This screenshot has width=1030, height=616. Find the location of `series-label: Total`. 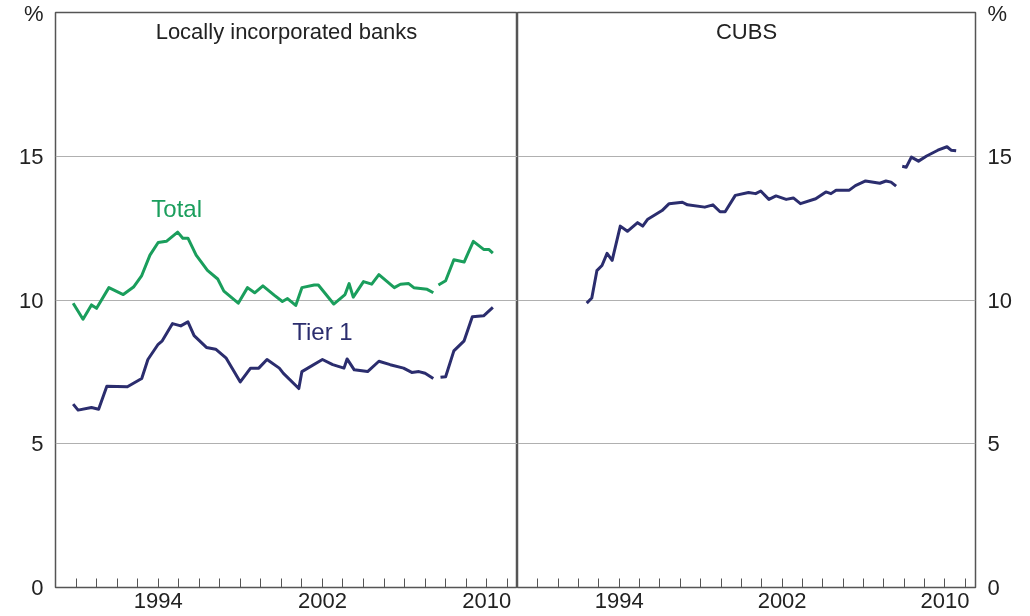

series-label: Total is located at coordinates (176, 208).